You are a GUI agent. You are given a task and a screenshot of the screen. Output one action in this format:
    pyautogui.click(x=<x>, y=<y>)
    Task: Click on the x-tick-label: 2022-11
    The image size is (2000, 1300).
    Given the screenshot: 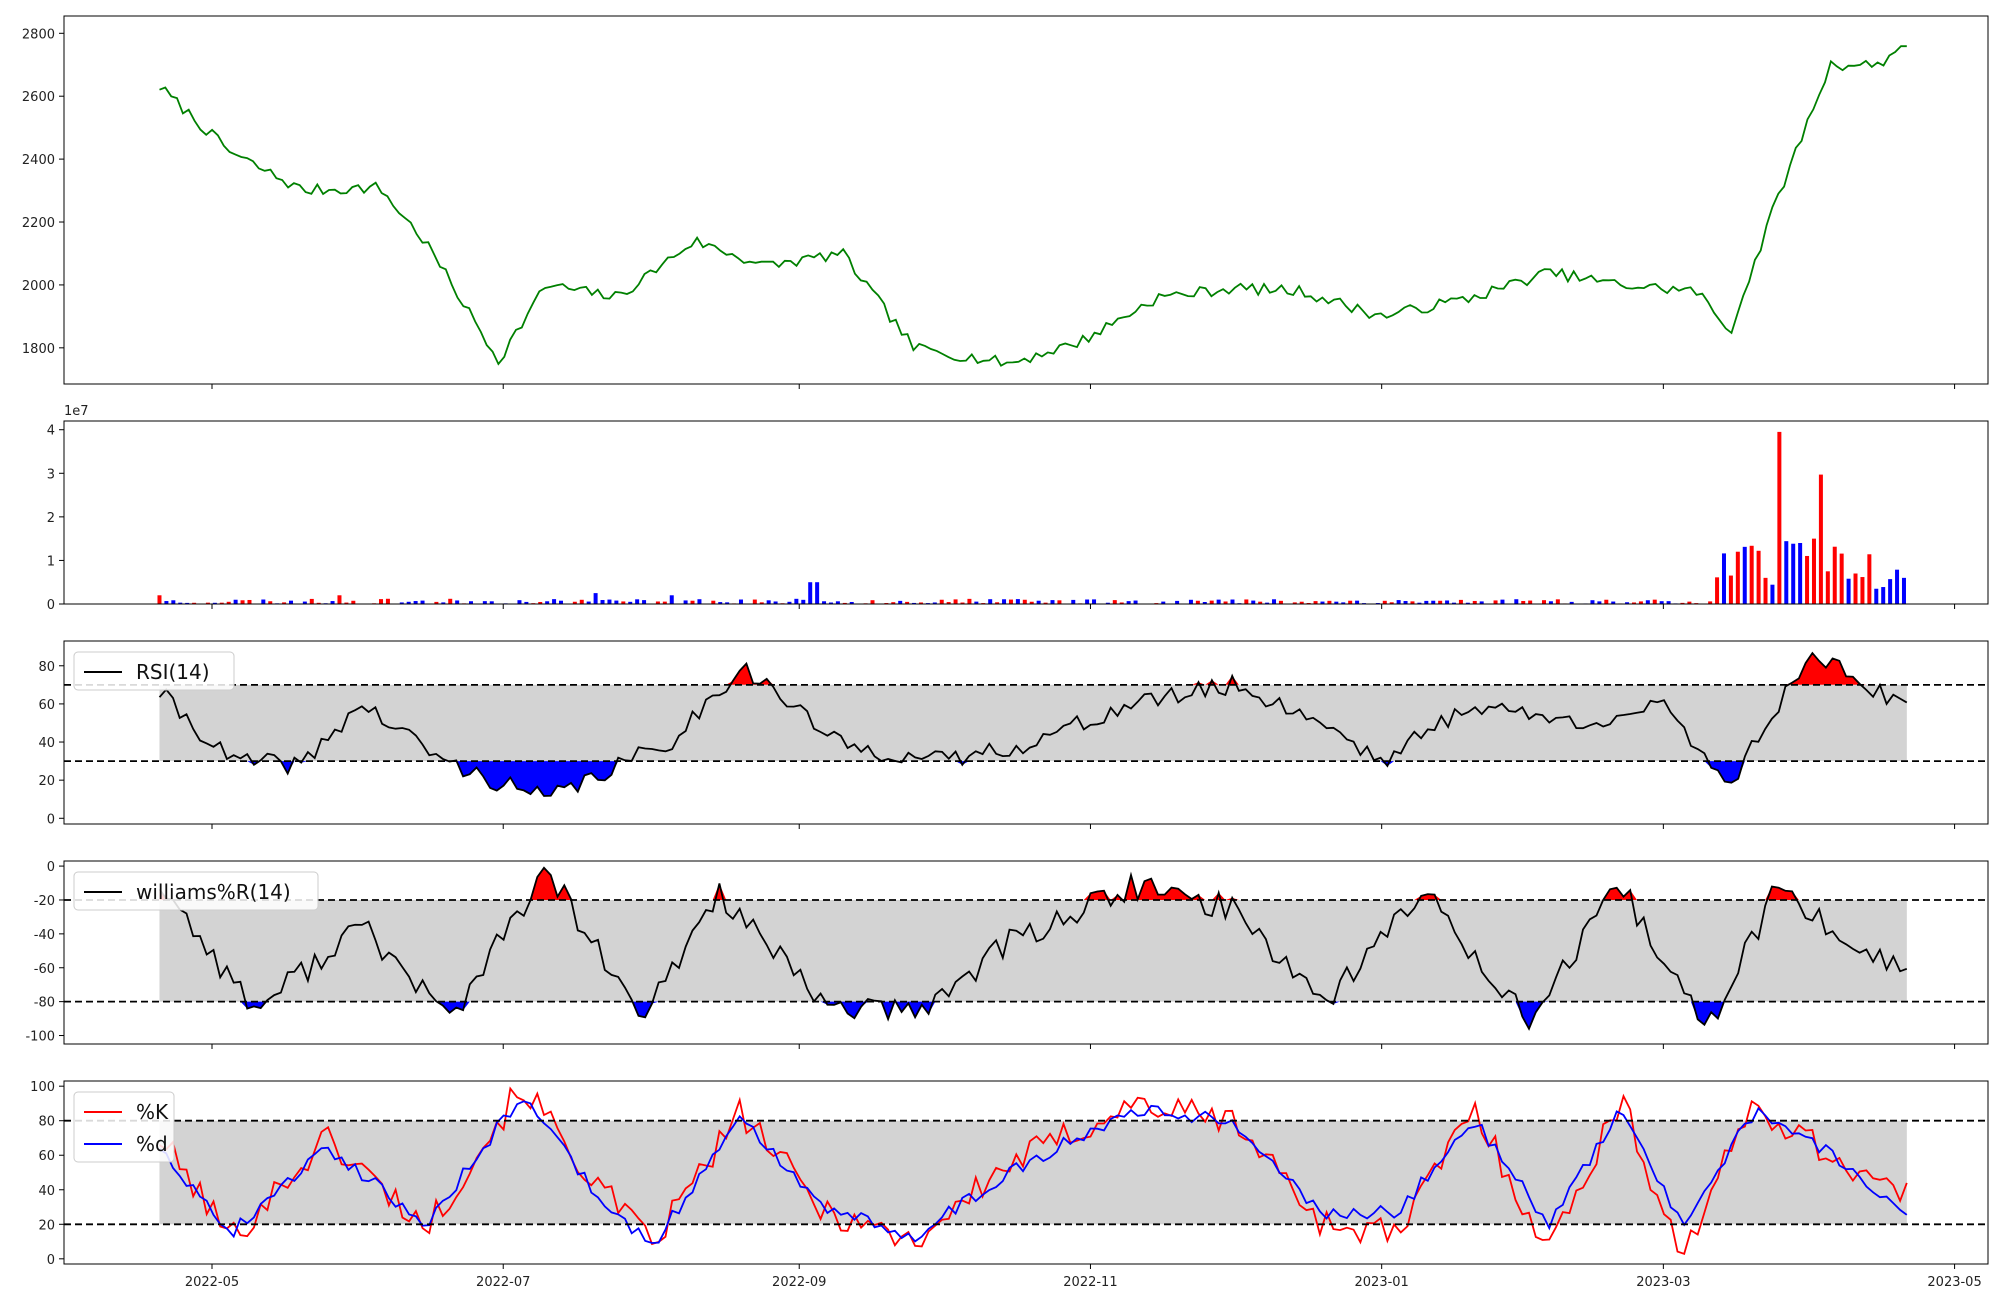 What is the action you would take?
    pyautogui.click(x=1090, y=1282)
    